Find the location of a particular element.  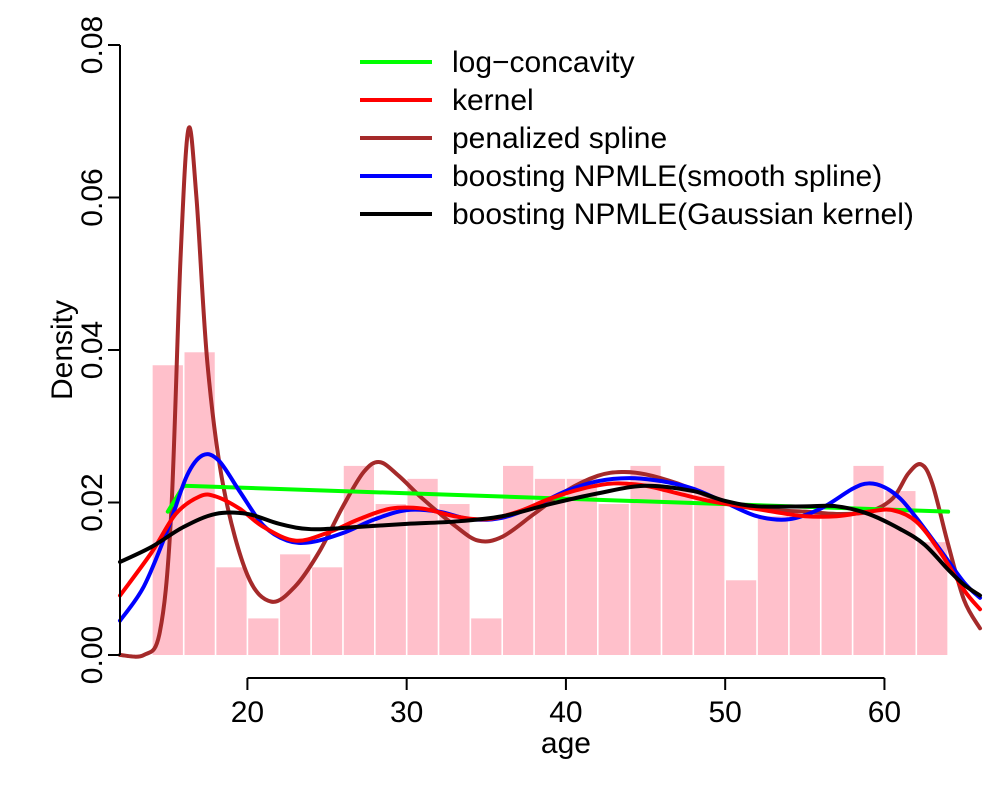

y-axis-title: Density is located at coordinates (62, 350).